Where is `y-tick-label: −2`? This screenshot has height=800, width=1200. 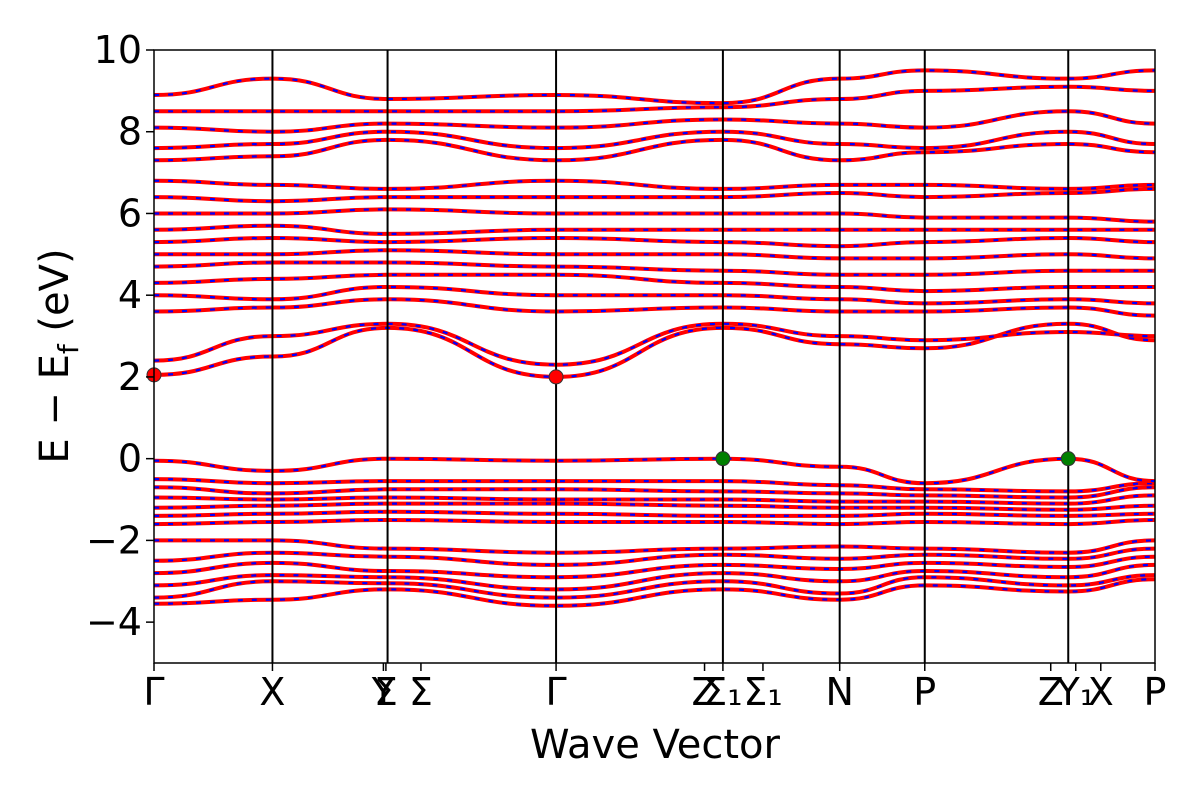
y-tick-label: −2 is located at coordinates (114, 540).